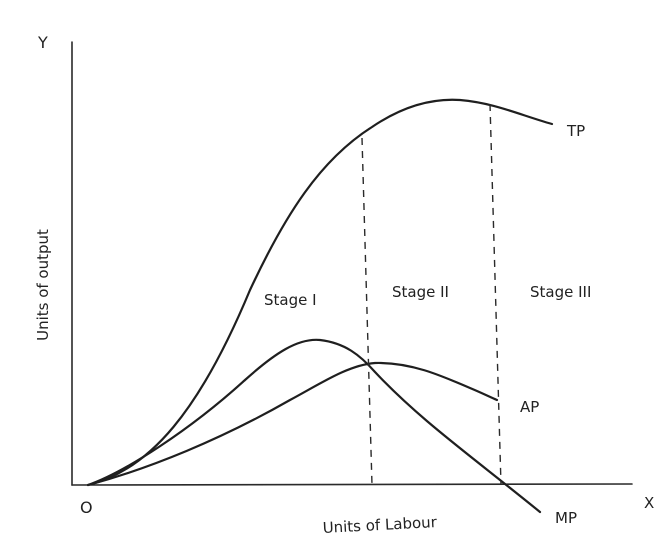 The image size is (662, 550). Describe the element at coordinates (566, 518) in the screenshot. I see `mp-label: MP` at that location.